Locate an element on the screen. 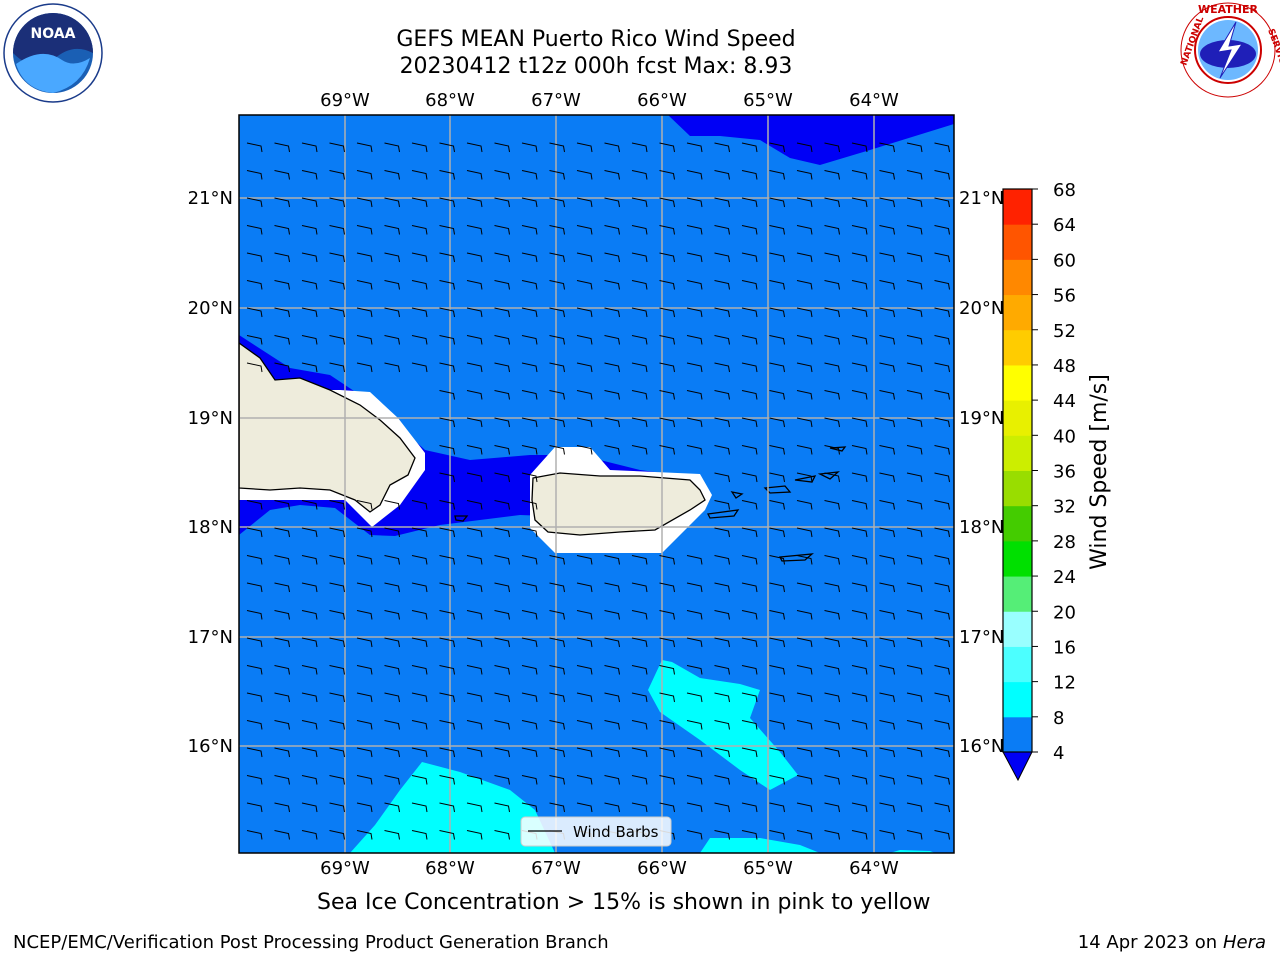 The image size is (1280, 960). breeze-band-south is located at coordinates (397, 807).